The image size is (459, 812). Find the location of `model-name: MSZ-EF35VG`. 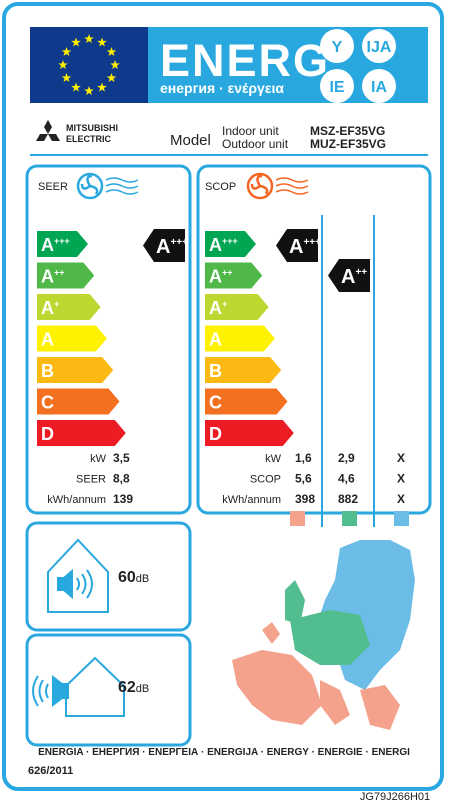

model-name: MSZ-EF35VG is located at coordinates (347, 131).